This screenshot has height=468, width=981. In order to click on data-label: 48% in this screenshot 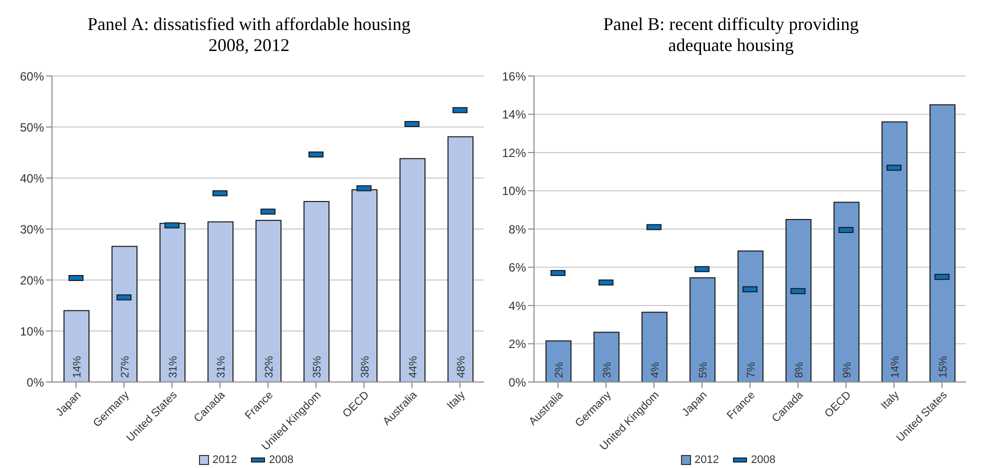, I will do `click(462, 367)`.